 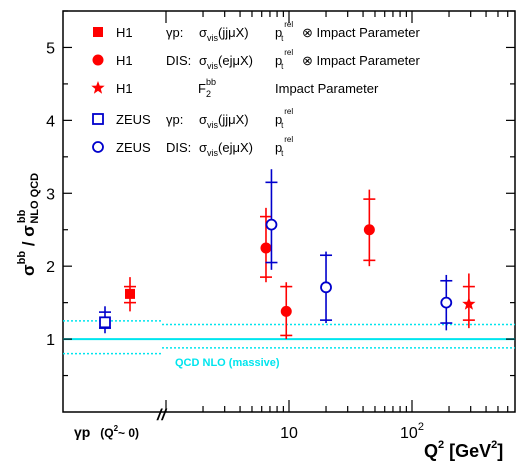 I want to click on y-axis-title: σbb / σbbNLO QCD, so click(x=28, y=224).